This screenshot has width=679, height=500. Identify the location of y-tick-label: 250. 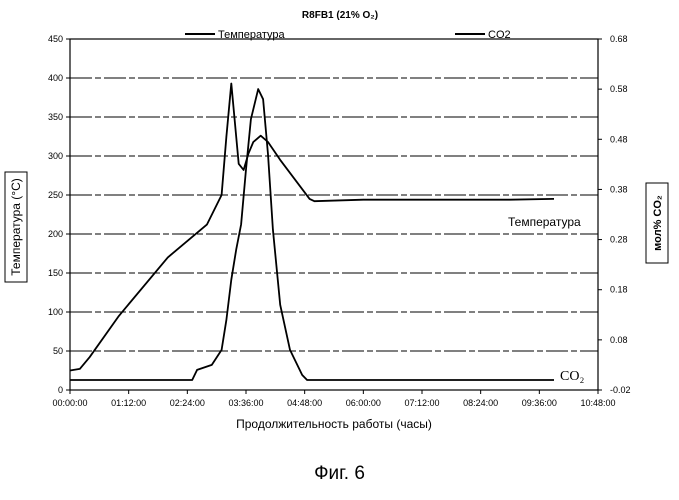
(55, 195).